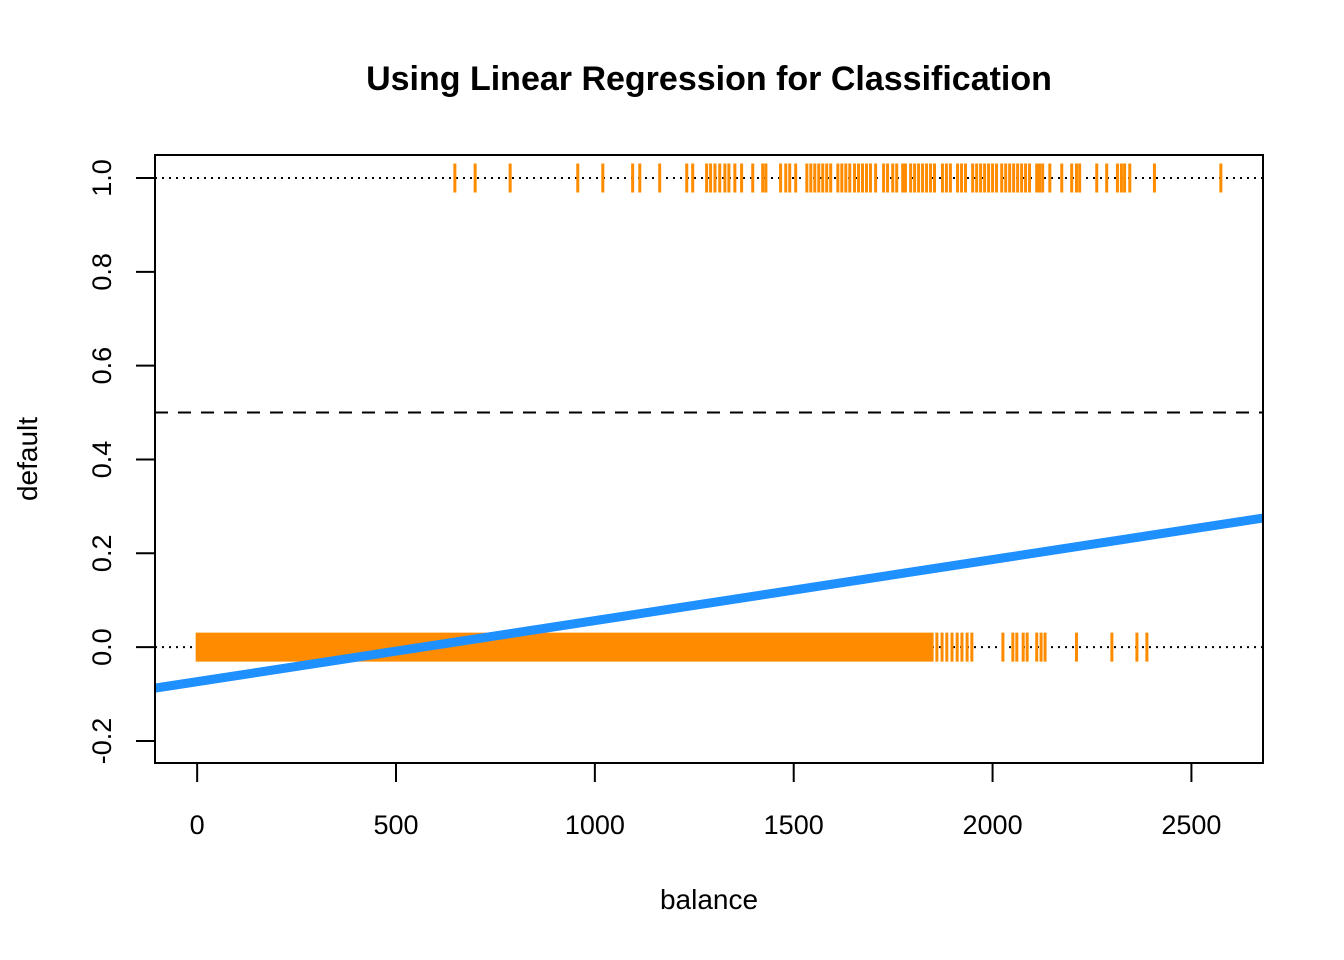 This screenshot has width=1344, height=960. Describe the element at coordinates (1191, 825) in the screenshot. I see `x-tick-label: 2500` at that location.